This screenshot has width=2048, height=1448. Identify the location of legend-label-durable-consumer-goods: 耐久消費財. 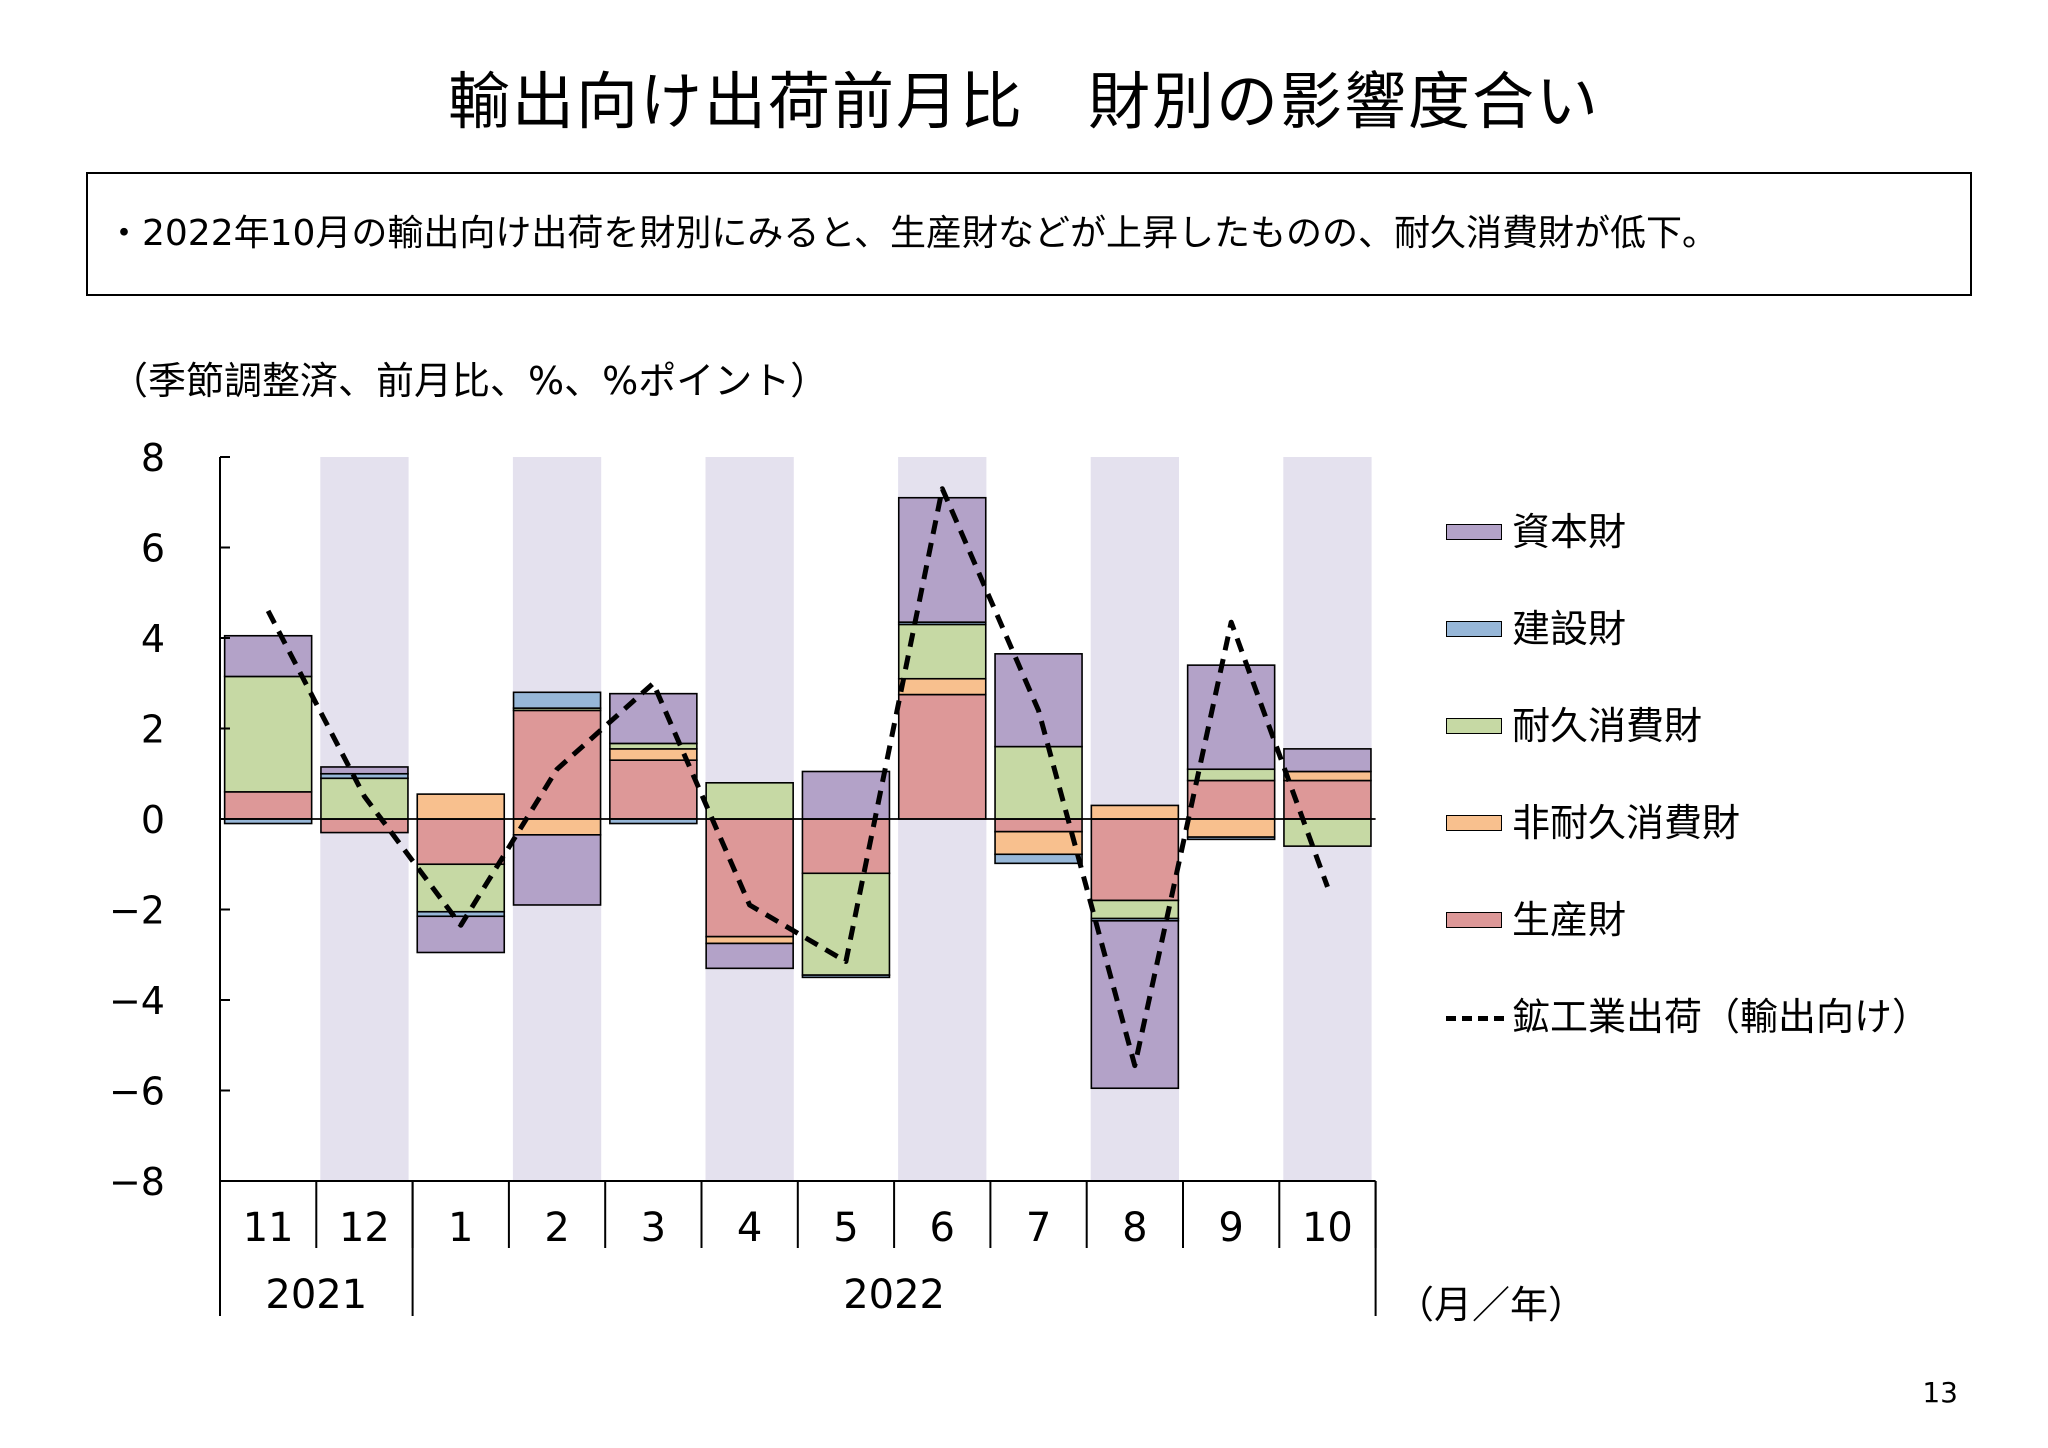
(1607, 726).